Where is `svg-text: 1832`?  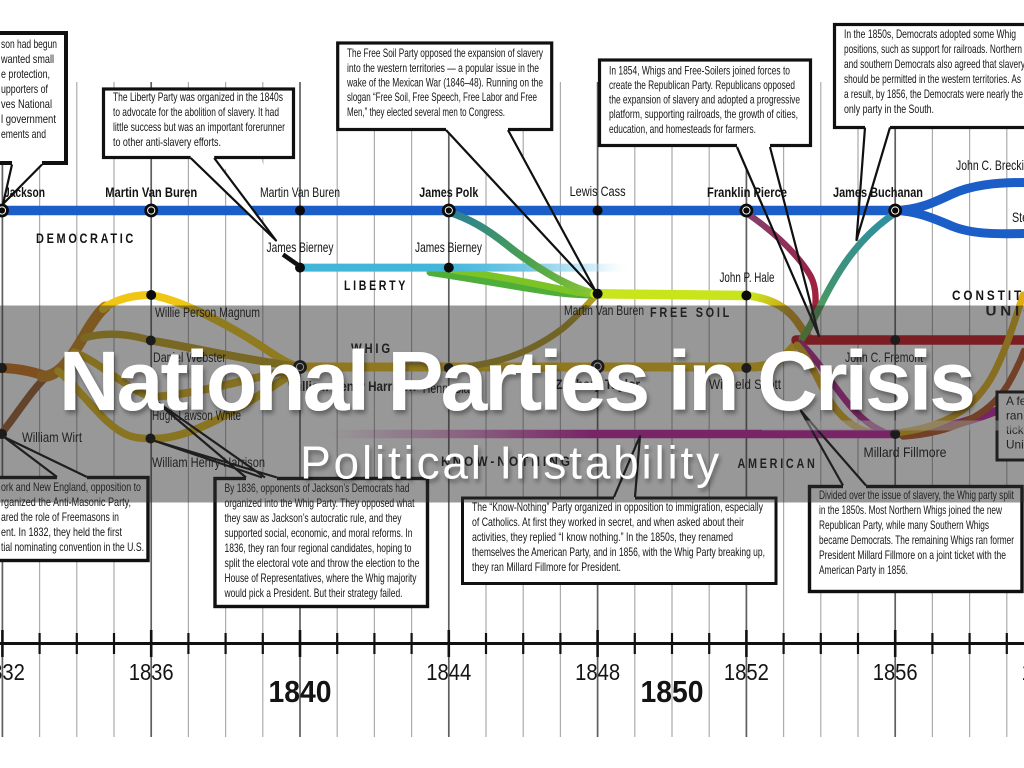 svg-text: 1832 is located at coordinates (12, 672).